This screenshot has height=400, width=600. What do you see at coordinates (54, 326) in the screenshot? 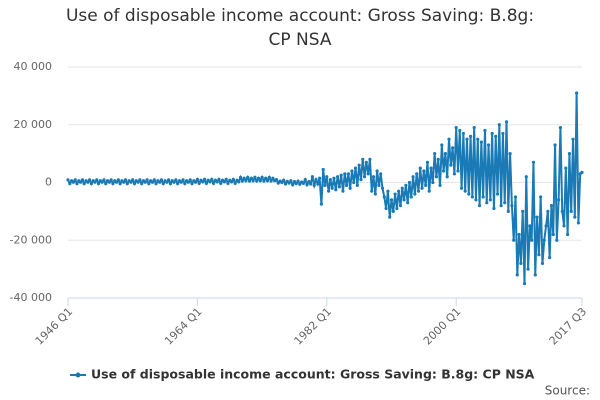
I see `x-tick-label: 1946 Q1` at bounding box center [54, 326].